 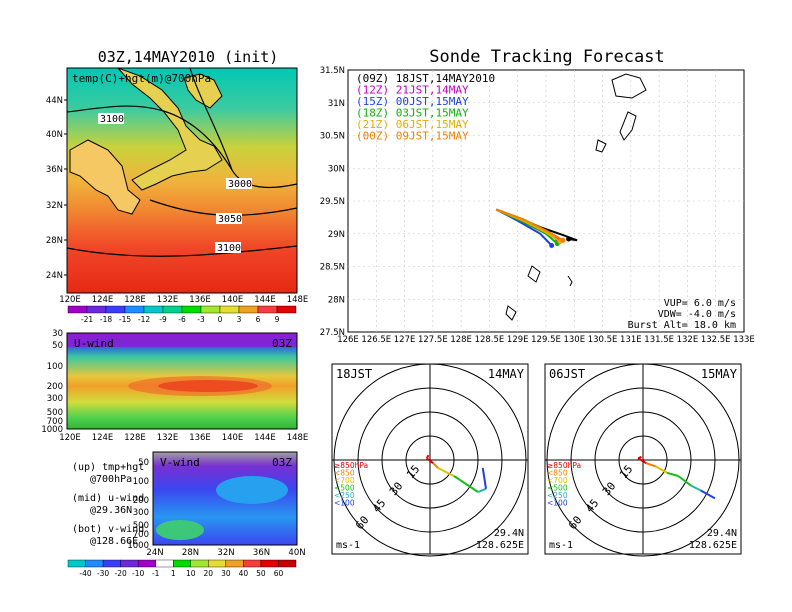 What do you see at coordinates (628, 126) in the screenshot?
I see `island-yakushima` at bounding box center [628, 126].